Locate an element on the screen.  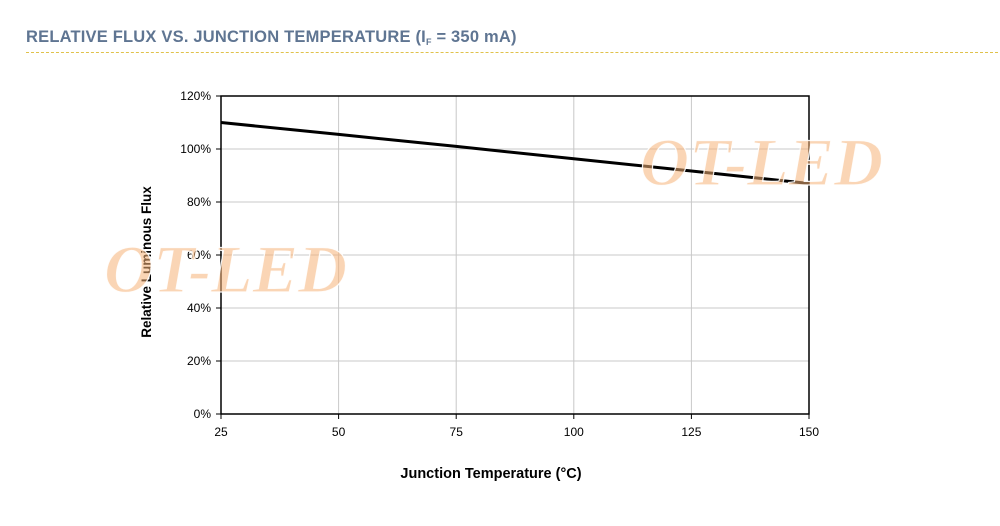
x-tick-label-150: 150 is located at coordinates (809, 432).